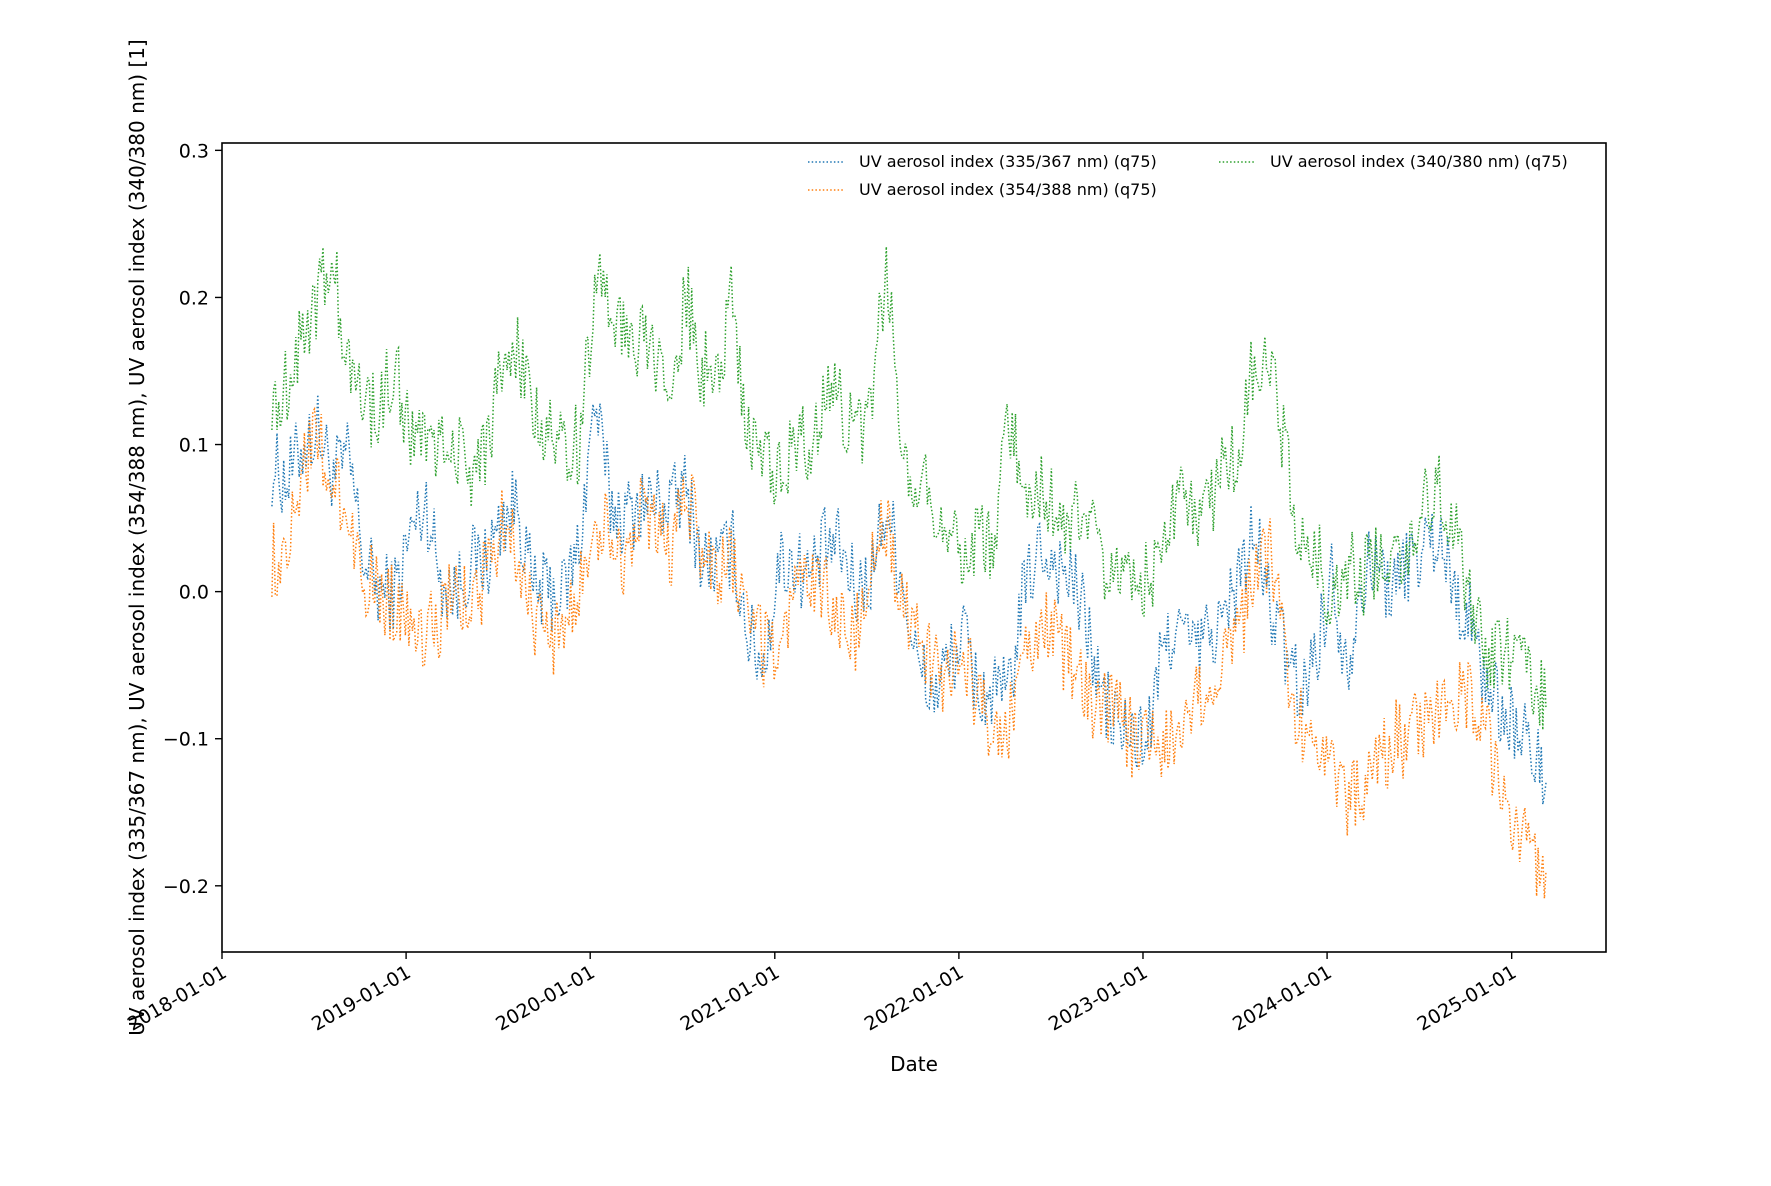 The height and width of the screenshot is (1186, 1771). What do you see at coordinates (194, 446) in the screenshot?
I see `y-tick-label: 0.1` at bounding box center [194, 446].